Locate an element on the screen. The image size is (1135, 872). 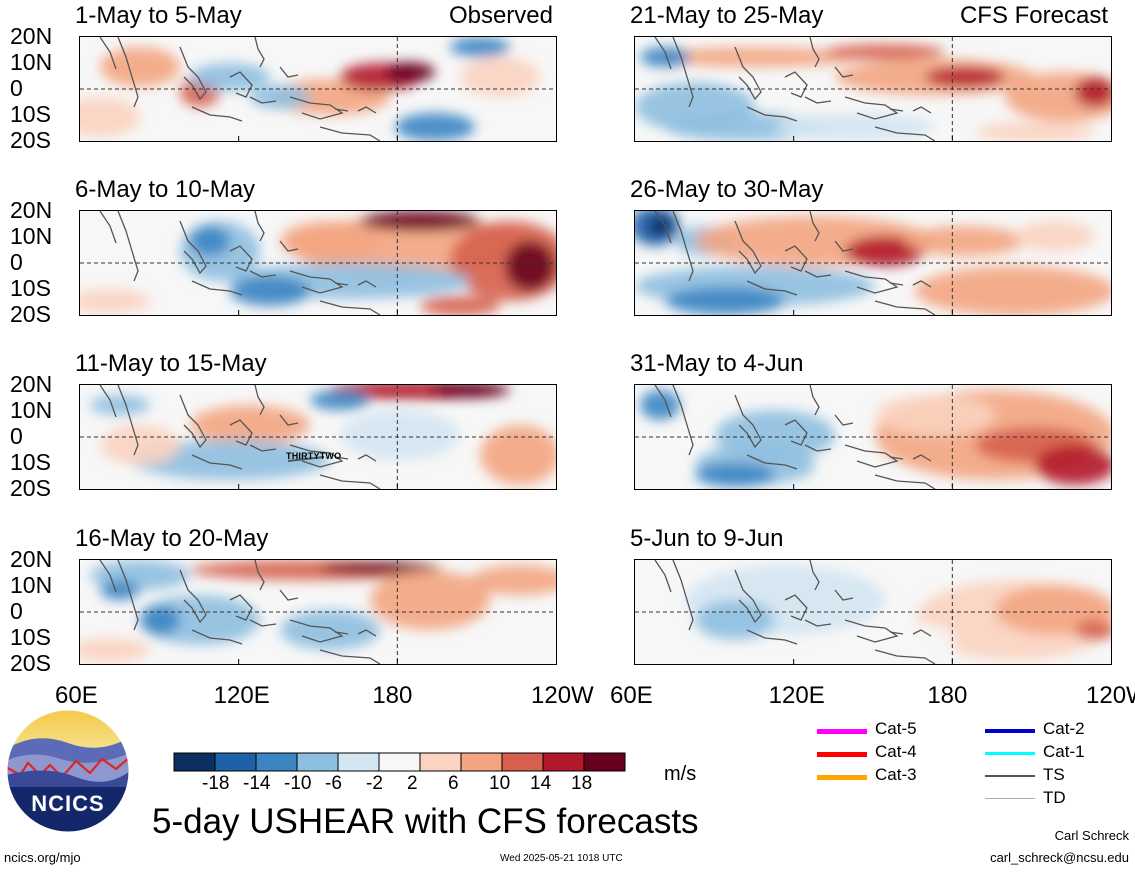
panel-title: 21-May to 25-May is located at coordinates (727, 15).